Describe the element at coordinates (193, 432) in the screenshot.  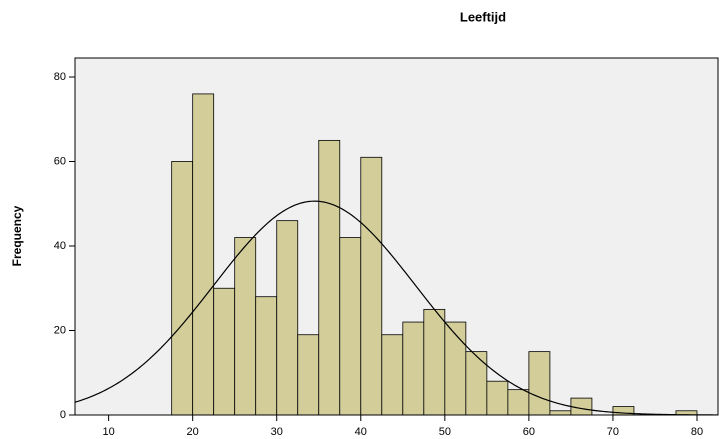
I see `x-tick-label: 20` at that location.